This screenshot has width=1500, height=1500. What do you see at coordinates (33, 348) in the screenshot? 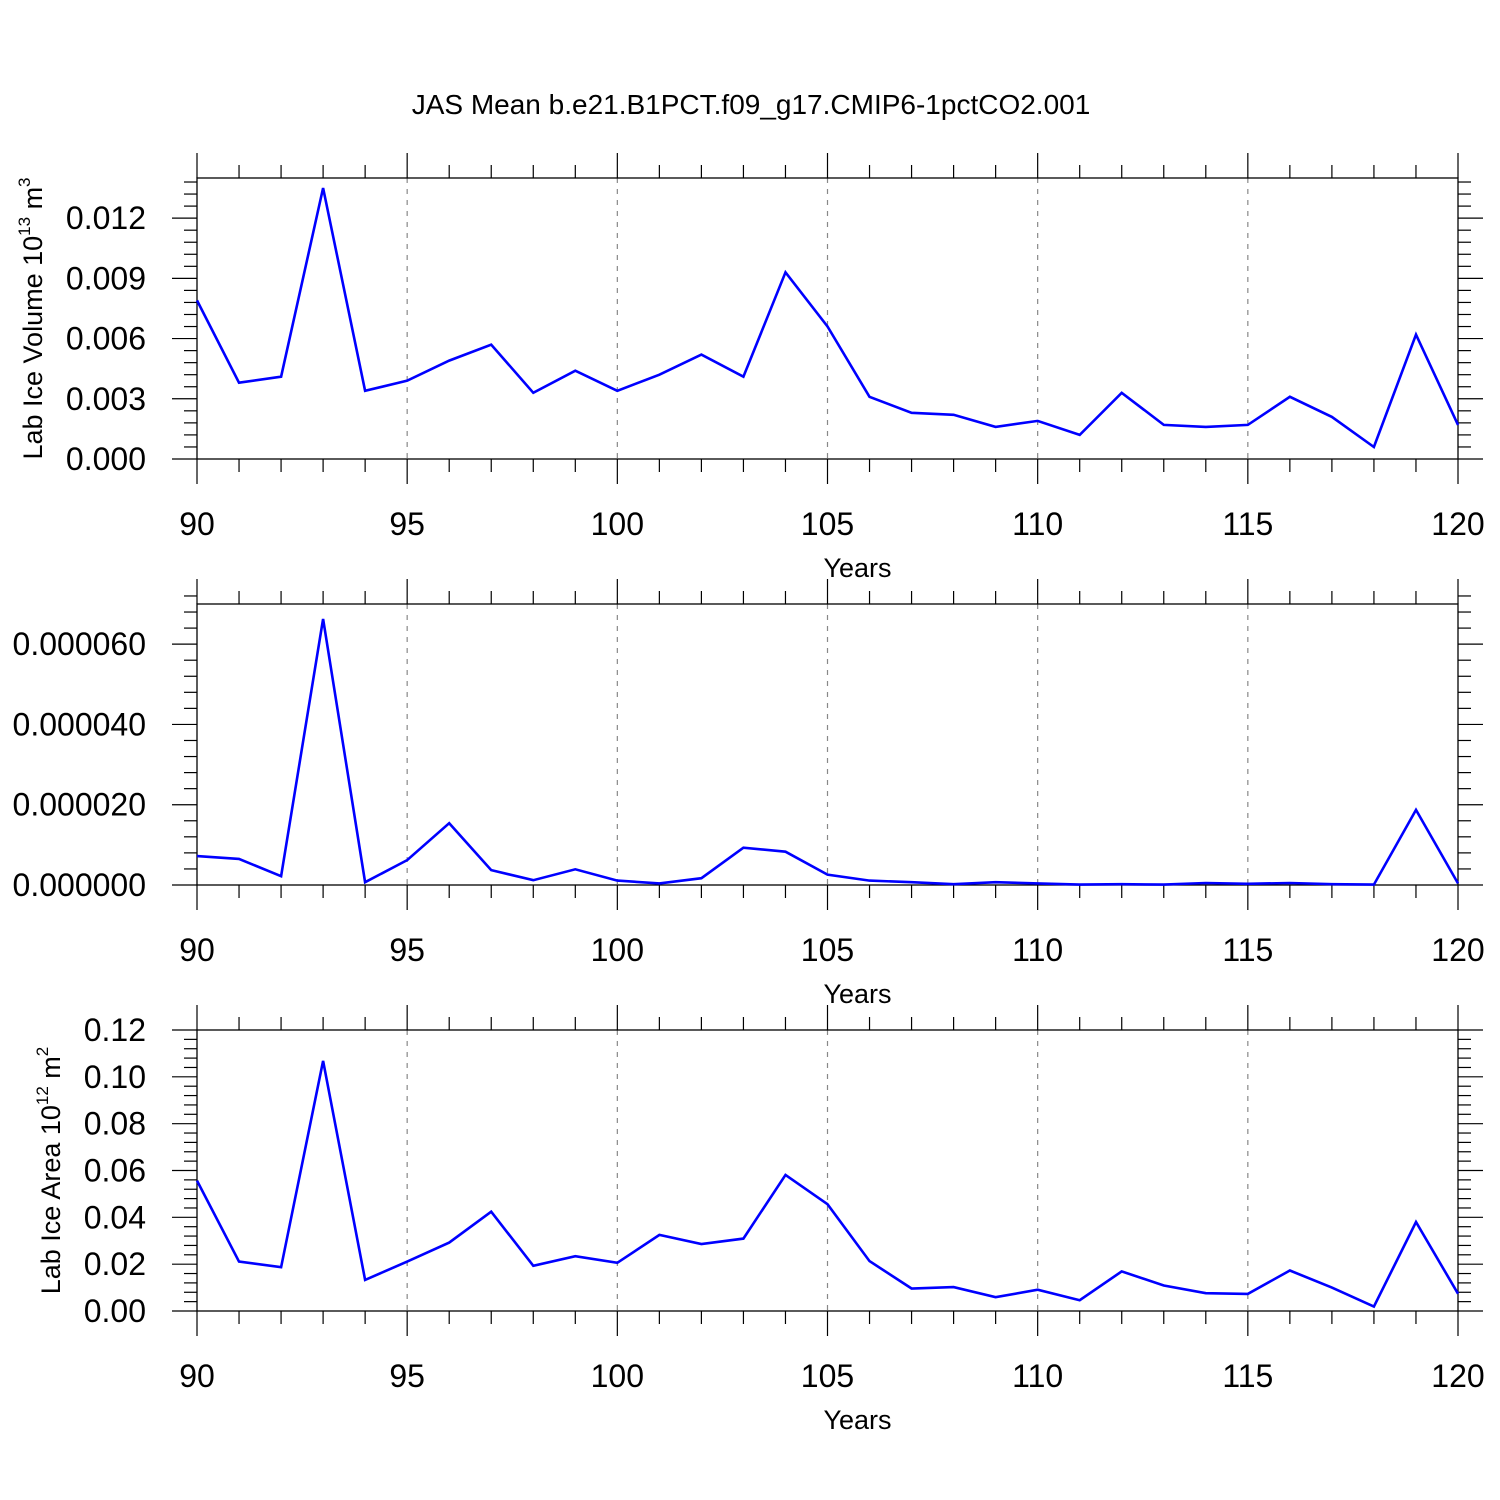
I see `y-axis-title-main: Lab Ice Volume 10` at bounding box center [33, 348].